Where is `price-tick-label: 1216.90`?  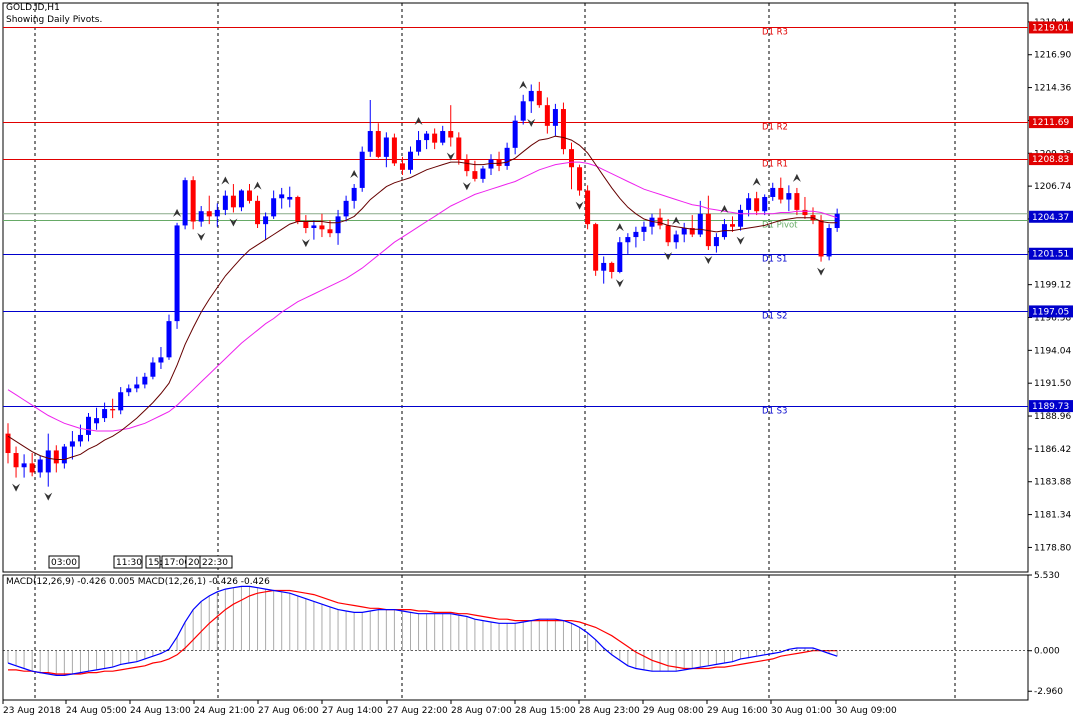
price-tick-label: 1216.90 is located at coordinates (1052, 56).